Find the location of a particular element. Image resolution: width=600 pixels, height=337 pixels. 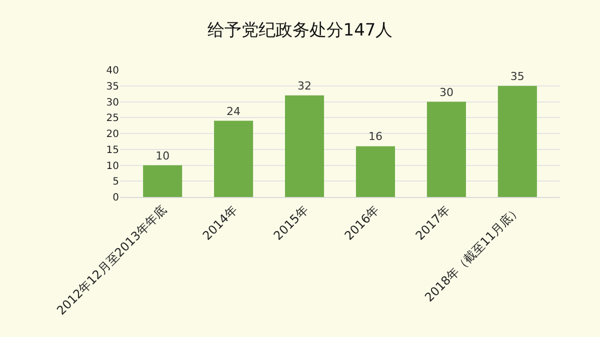

chart-title: 给予党纪政务处分147人 is located at coordinates (300, 30).